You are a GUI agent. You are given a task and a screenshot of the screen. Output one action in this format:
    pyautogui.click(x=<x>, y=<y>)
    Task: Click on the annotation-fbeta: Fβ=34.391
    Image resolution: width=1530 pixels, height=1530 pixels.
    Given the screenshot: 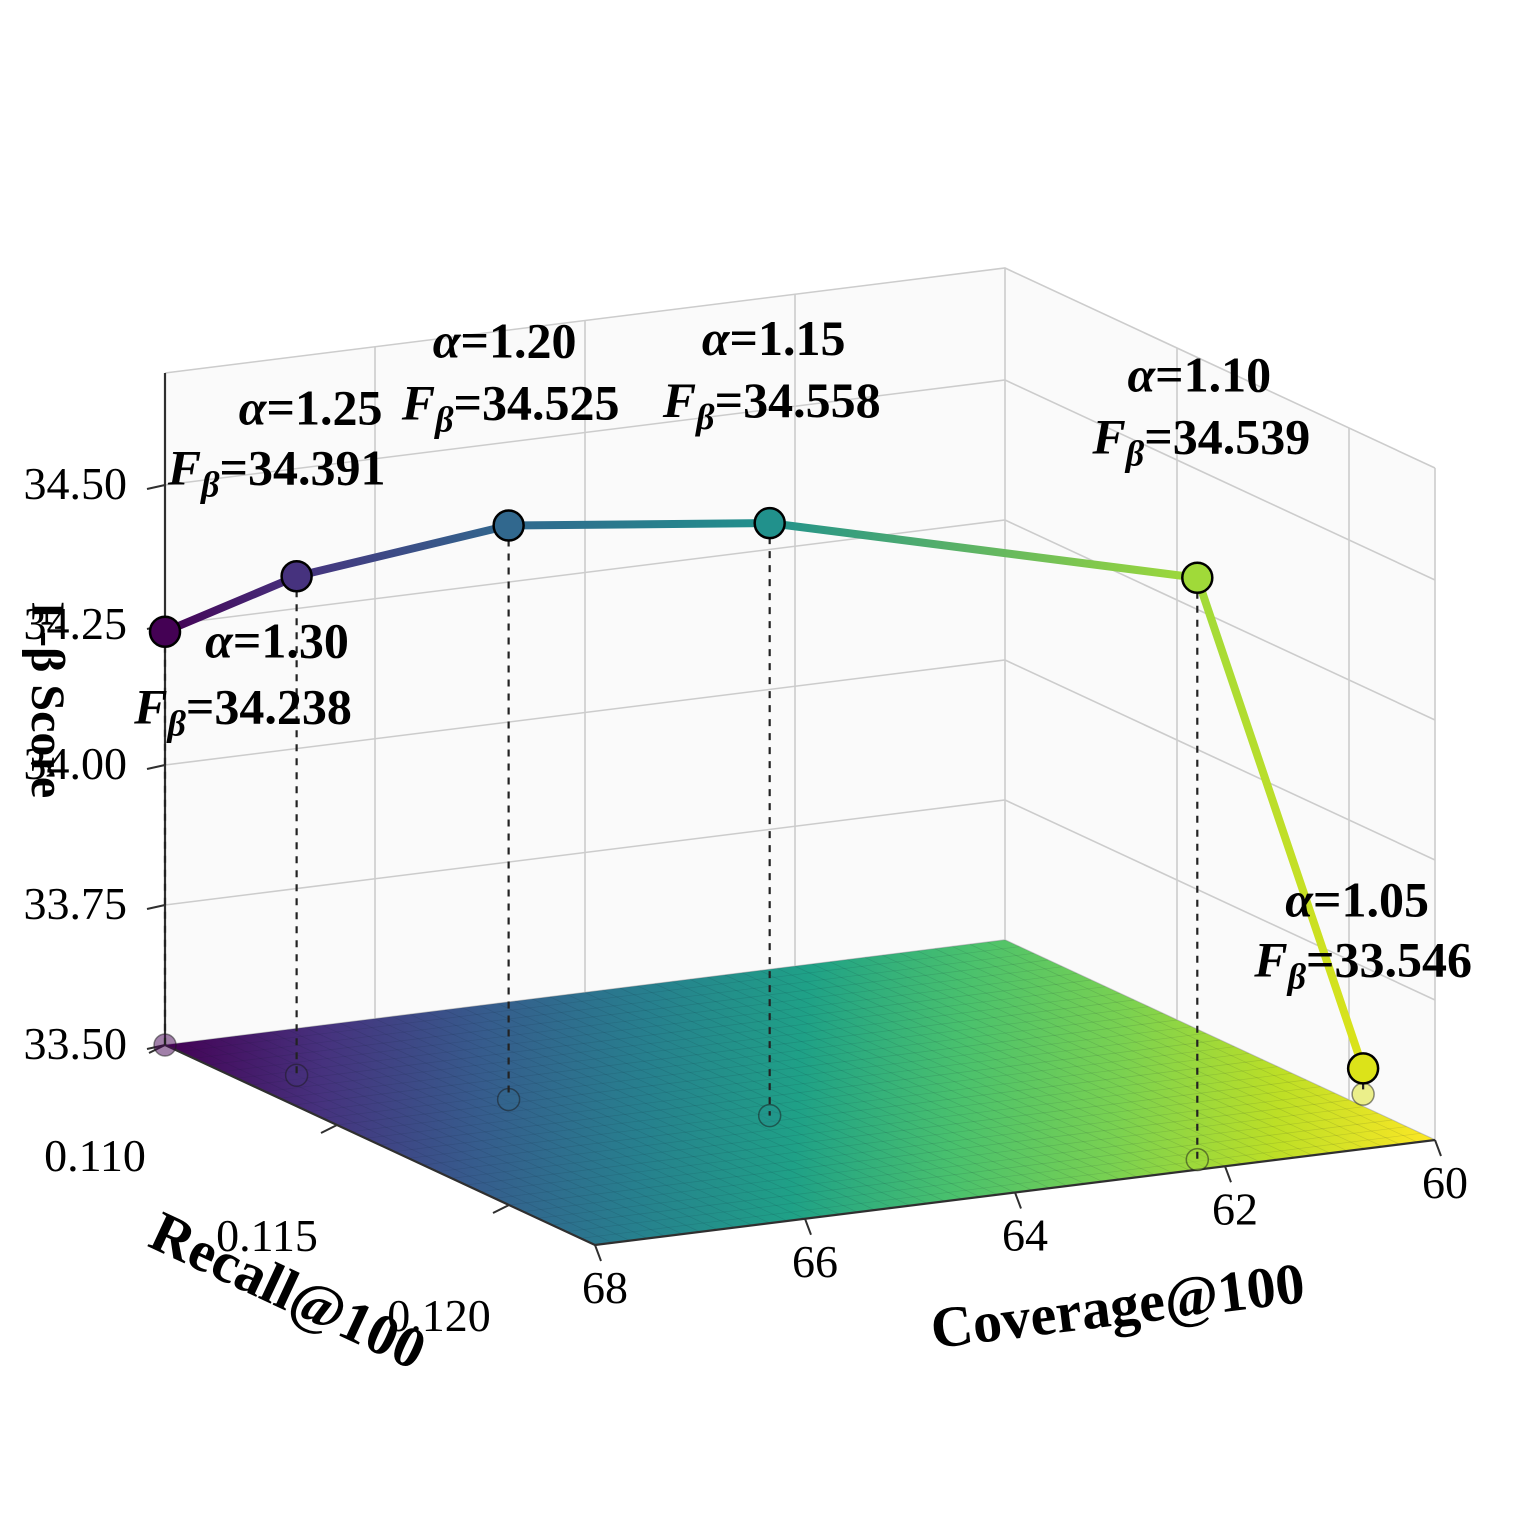 What is the action you would take?
    pyautogui.click(x=276, y=471)
    